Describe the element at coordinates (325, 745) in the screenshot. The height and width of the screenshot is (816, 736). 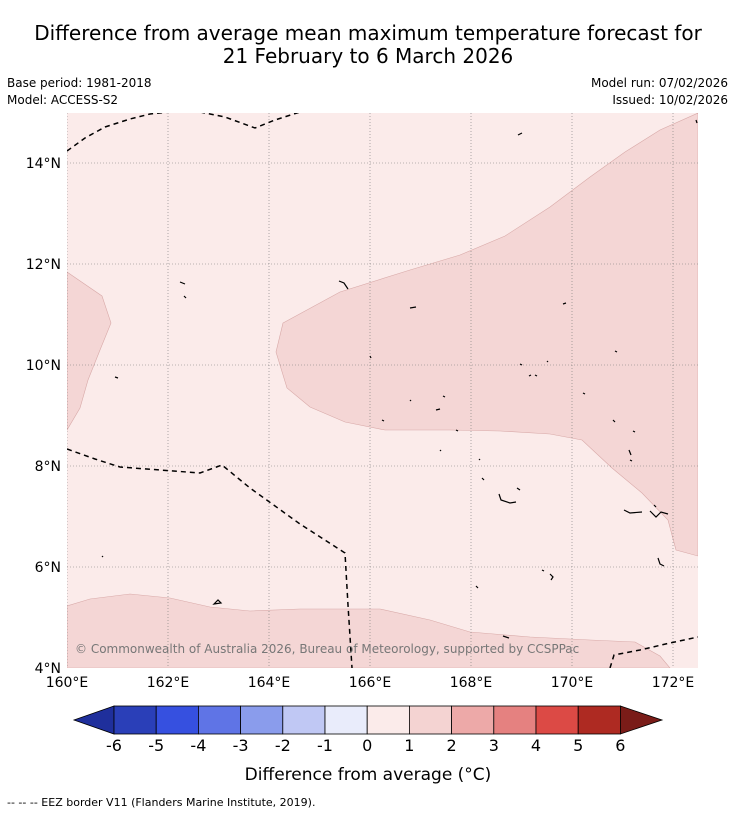
I see `colorbar-tick-label: -1` at that location.